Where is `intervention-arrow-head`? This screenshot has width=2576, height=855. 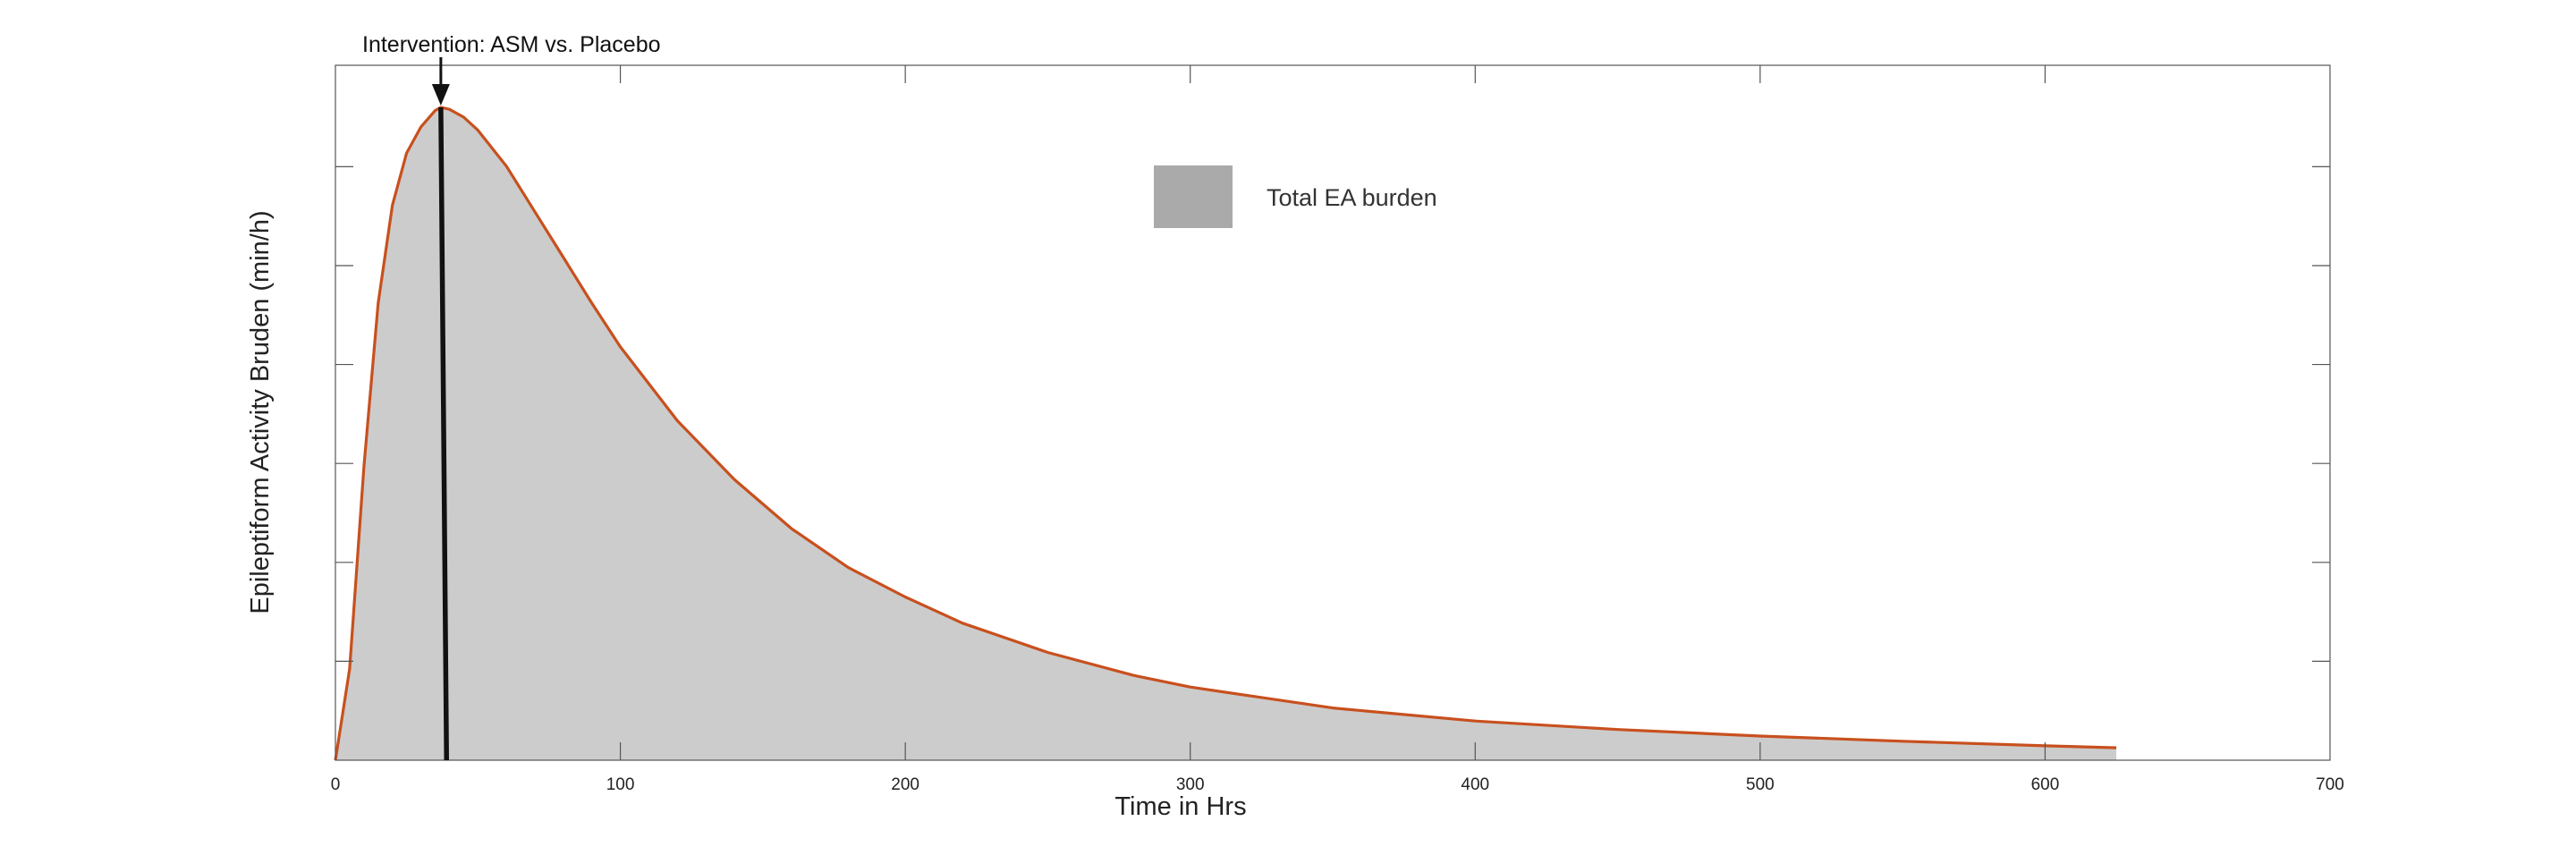
intervention-arrow-head is located at coordinates (440, 95).